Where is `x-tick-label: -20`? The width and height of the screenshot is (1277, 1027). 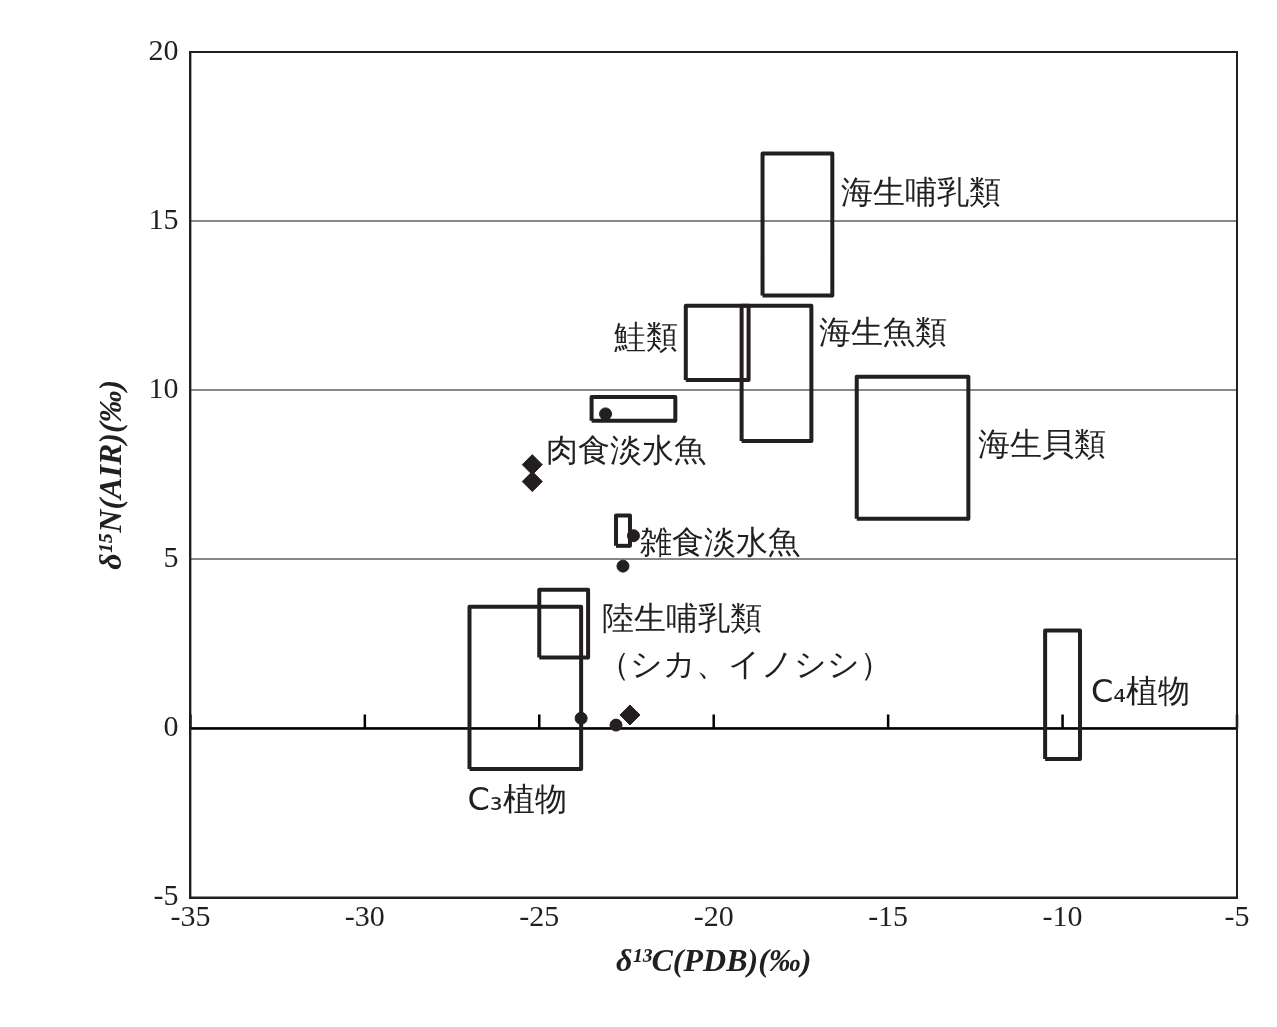
x-tick-label: -20 is located at coordinates (713, 916).